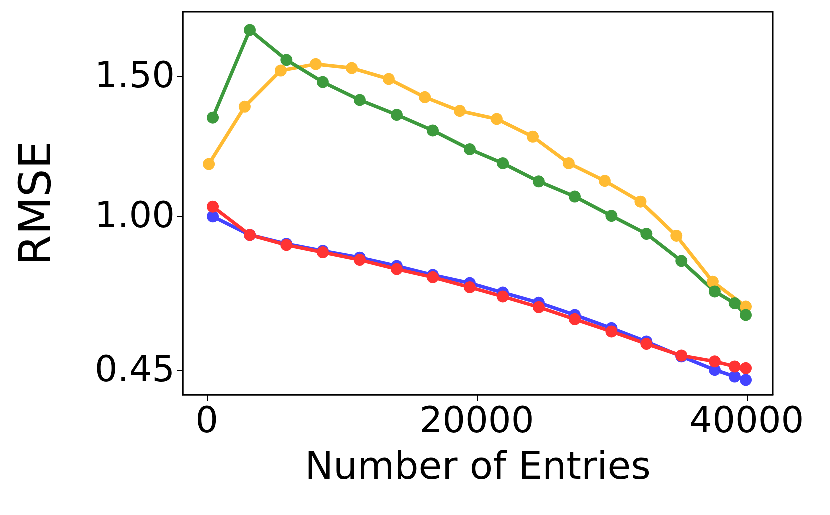 This screenshot has width=830, height=515. Describe the element at coordinates (134, 216) in the screenshot. I see `y-tick-label: 1.00` at that location.